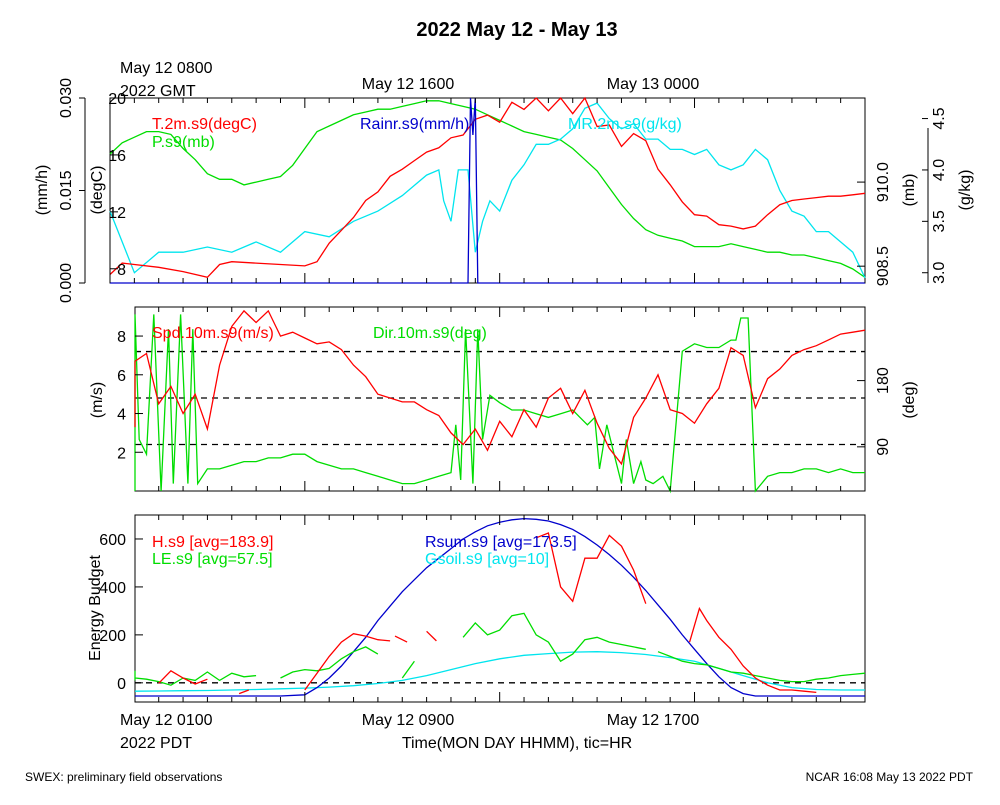 The width and height of the screenshot is (1000, 805). Describe the element at coordinates (213, 333) in the screenshot. I see `legend-wind-speed: Spd.10m.s9(m/s)` at that location.